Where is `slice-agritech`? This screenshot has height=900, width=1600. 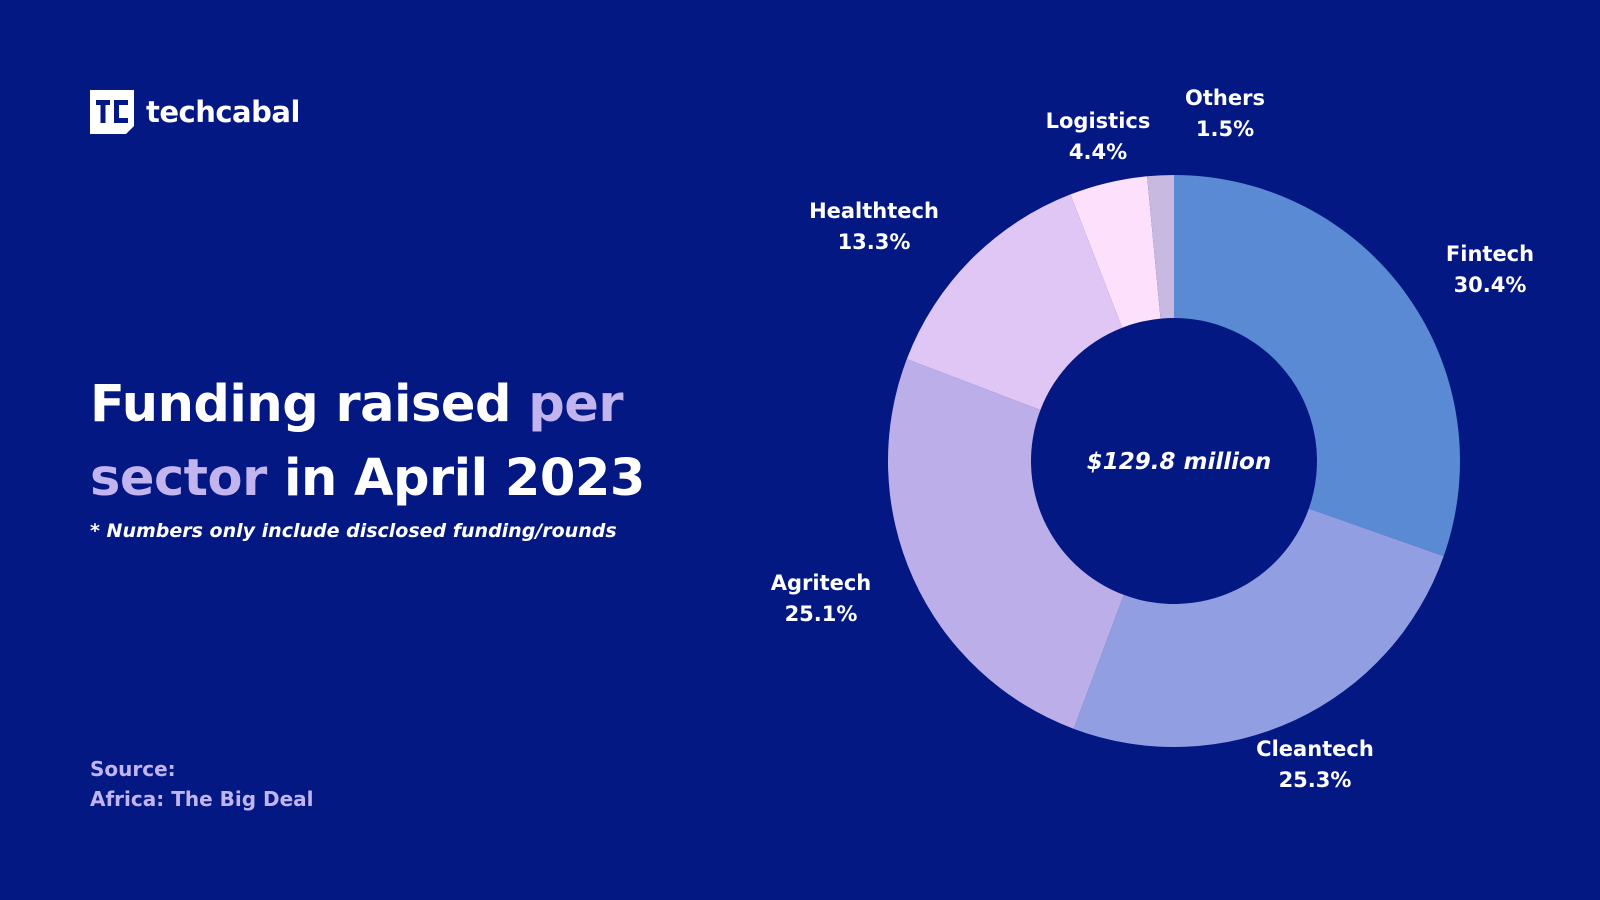
slice-agritech is located at coordinates (1006, 544).